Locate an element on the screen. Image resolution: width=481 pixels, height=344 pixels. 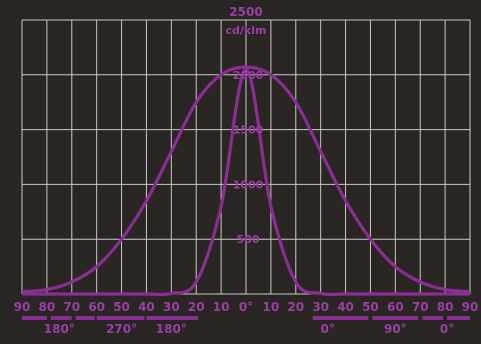
y-tick-label: 2000 is located at coordinates (248, 75).